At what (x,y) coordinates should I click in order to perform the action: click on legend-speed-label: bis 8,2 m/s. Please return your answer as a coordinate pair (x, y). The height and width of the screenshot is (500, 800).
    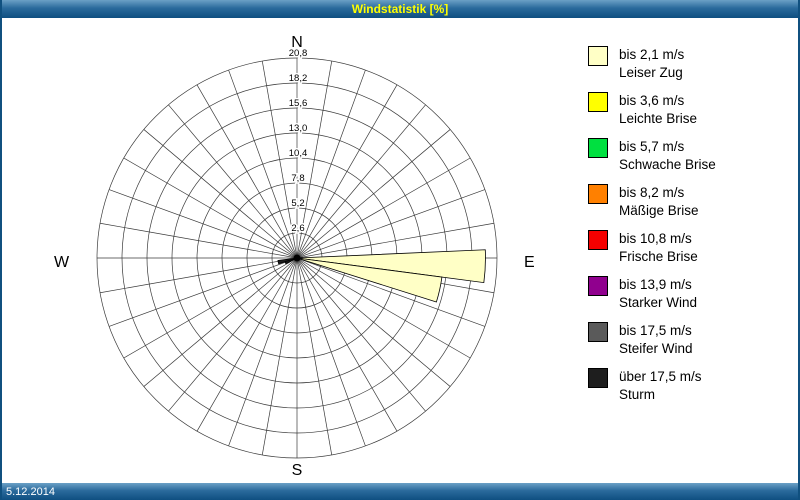
    Looking at the image, I should click on (652, 192).